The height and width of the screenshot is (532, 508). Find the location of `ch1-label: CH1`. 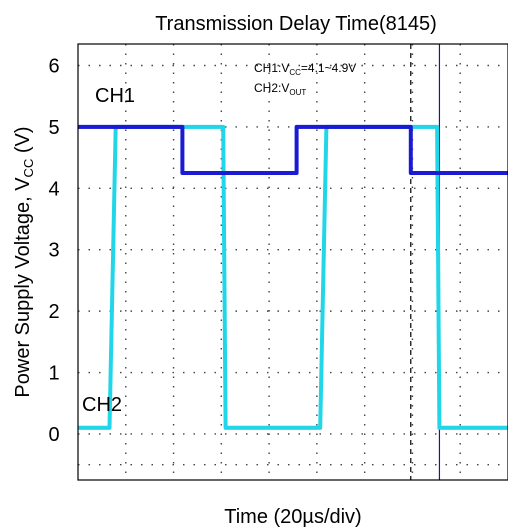

ch1-label: CH1 is located at coordinates (115, 96).